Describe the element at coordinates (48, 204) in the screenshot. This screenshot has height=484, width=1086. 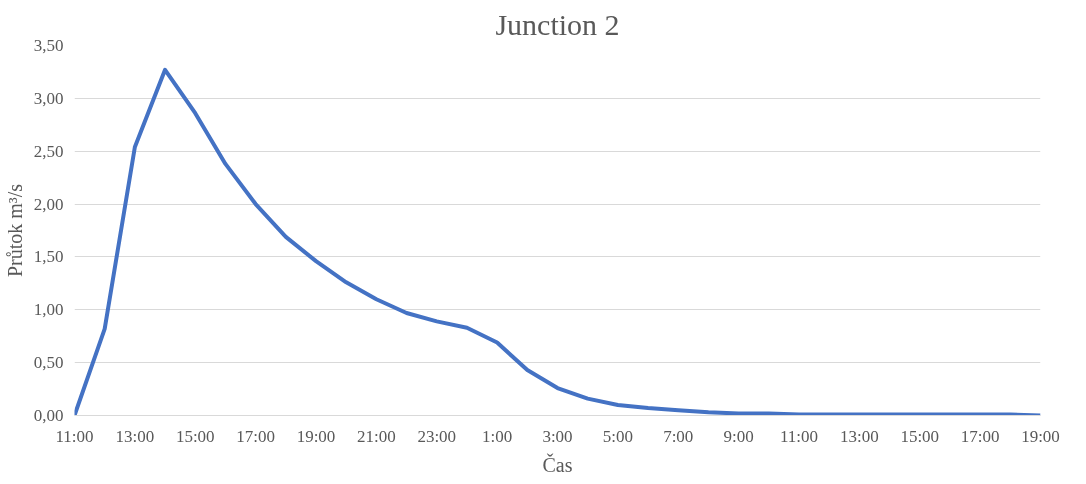
I see `y-tick-label: 2,00` at that location.